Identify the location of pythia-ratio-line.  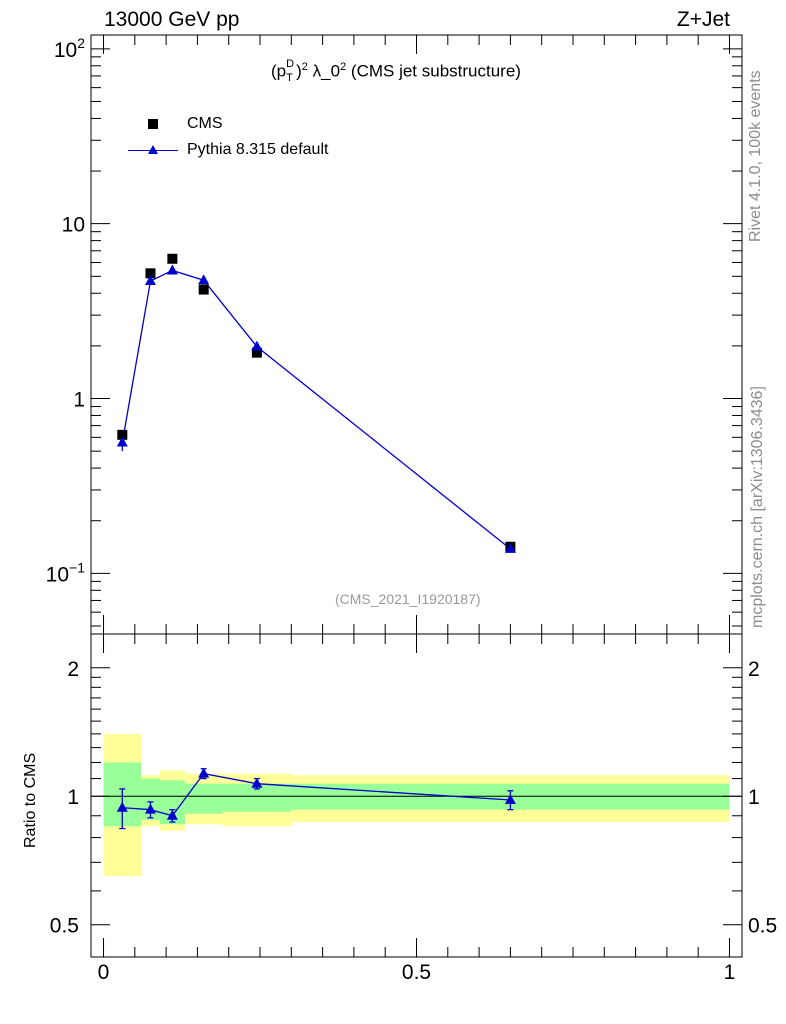
(316, 794).